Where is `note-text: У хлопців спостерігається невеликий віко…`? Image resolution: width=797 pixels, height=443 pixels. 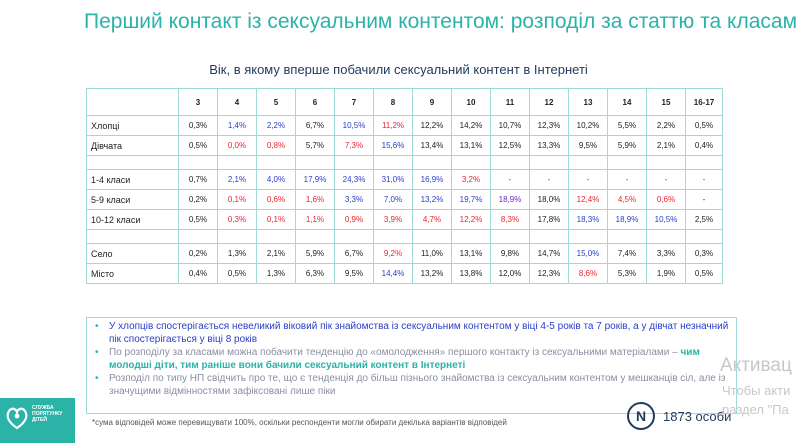
note-text: У хлопців спостерігається невеликий віко… is located at coordinates (419, 333).